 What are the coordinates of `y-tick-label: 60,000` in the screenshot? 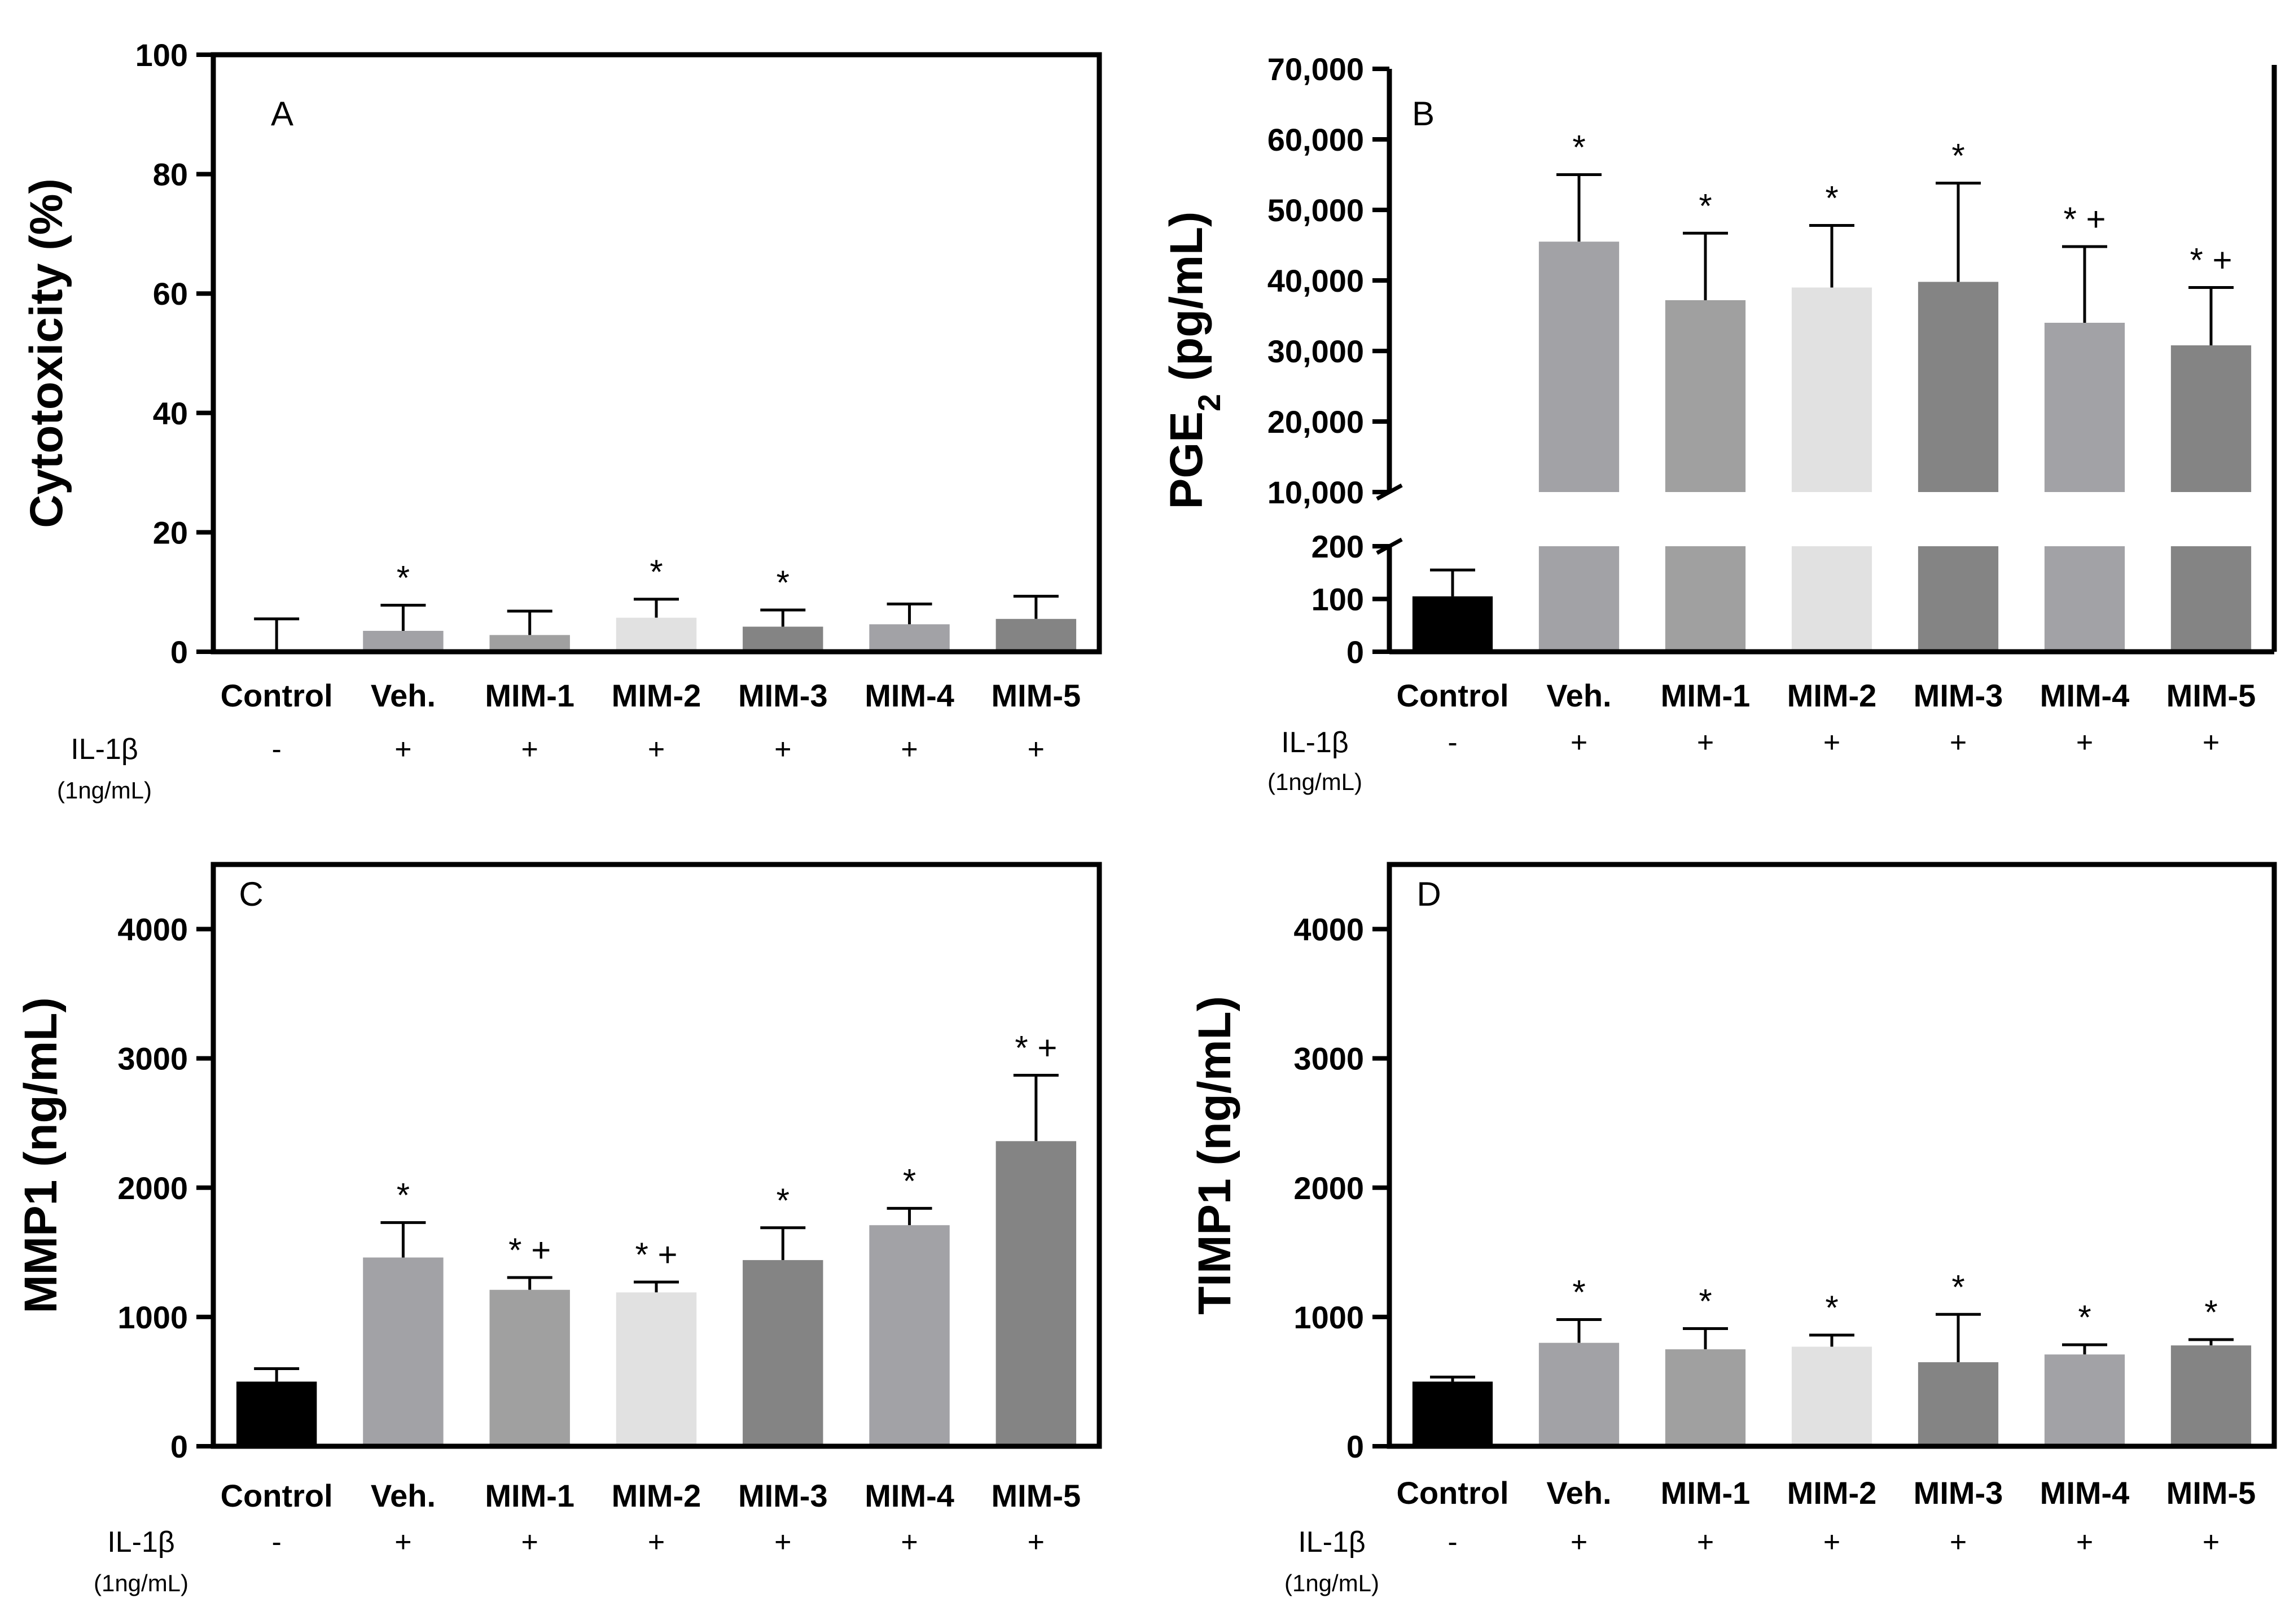 It's located at (1315, 139).